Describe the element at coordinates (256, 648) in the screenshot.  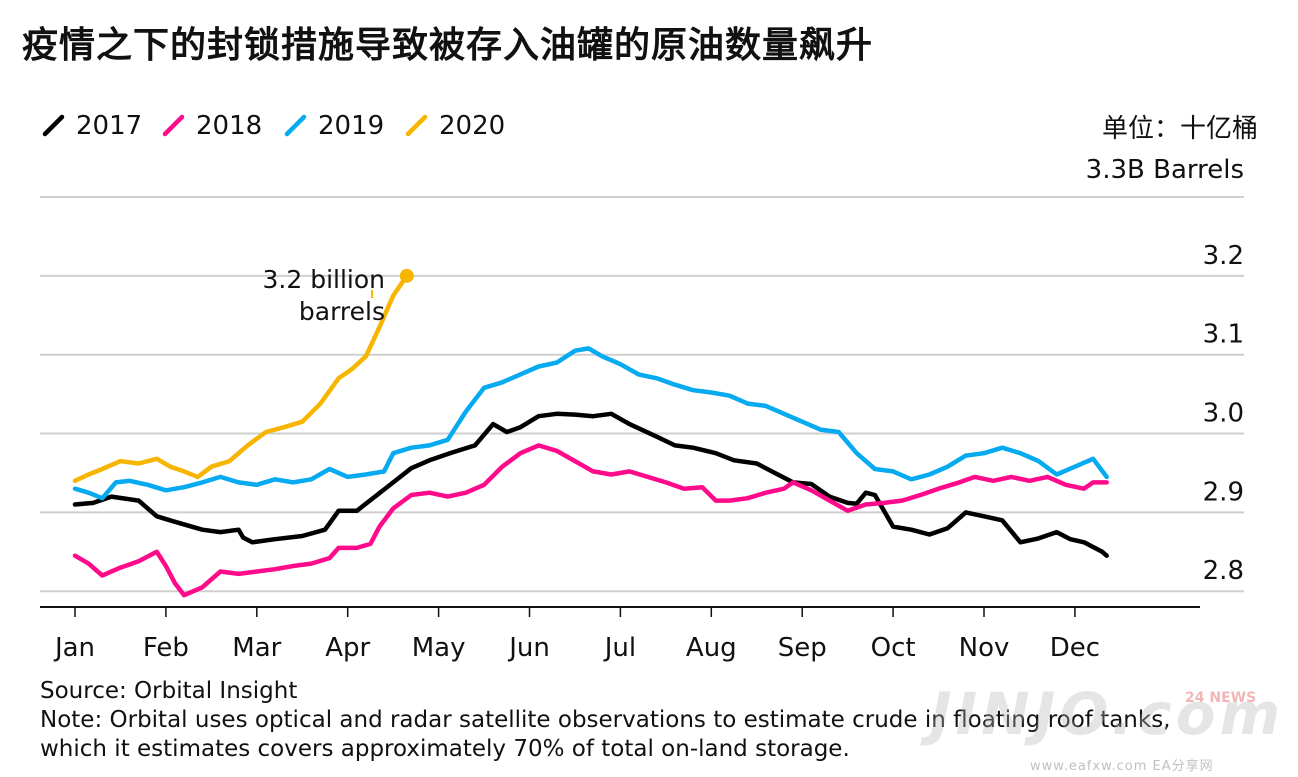
I see `x-tick-label: Mar` at that location.